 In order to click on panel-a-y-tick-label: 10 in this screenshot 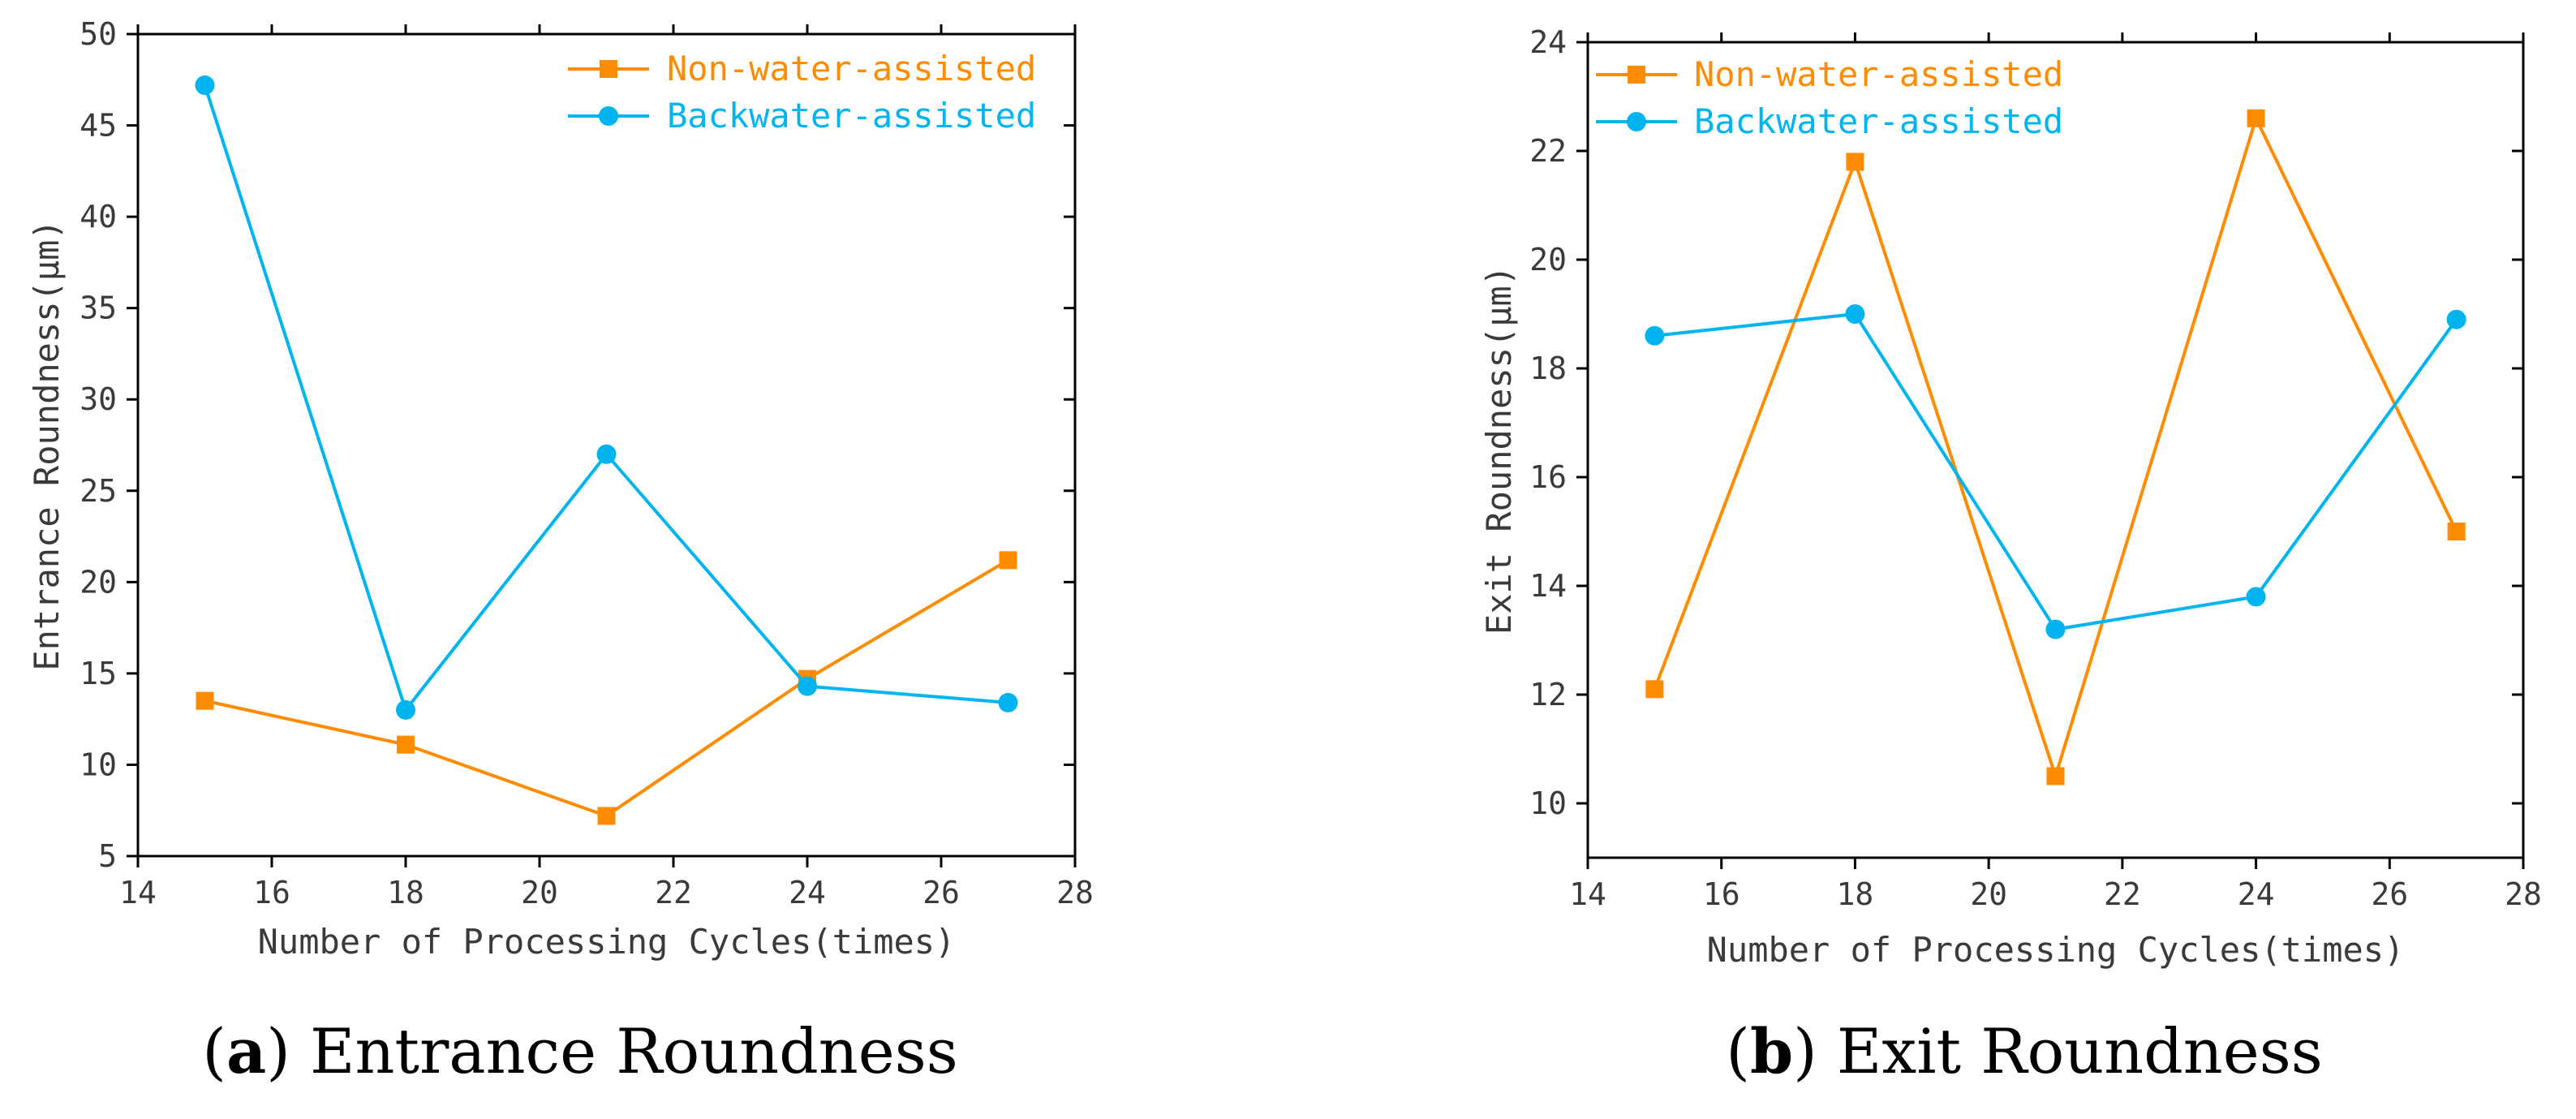, I will do `click(98, 765)`.